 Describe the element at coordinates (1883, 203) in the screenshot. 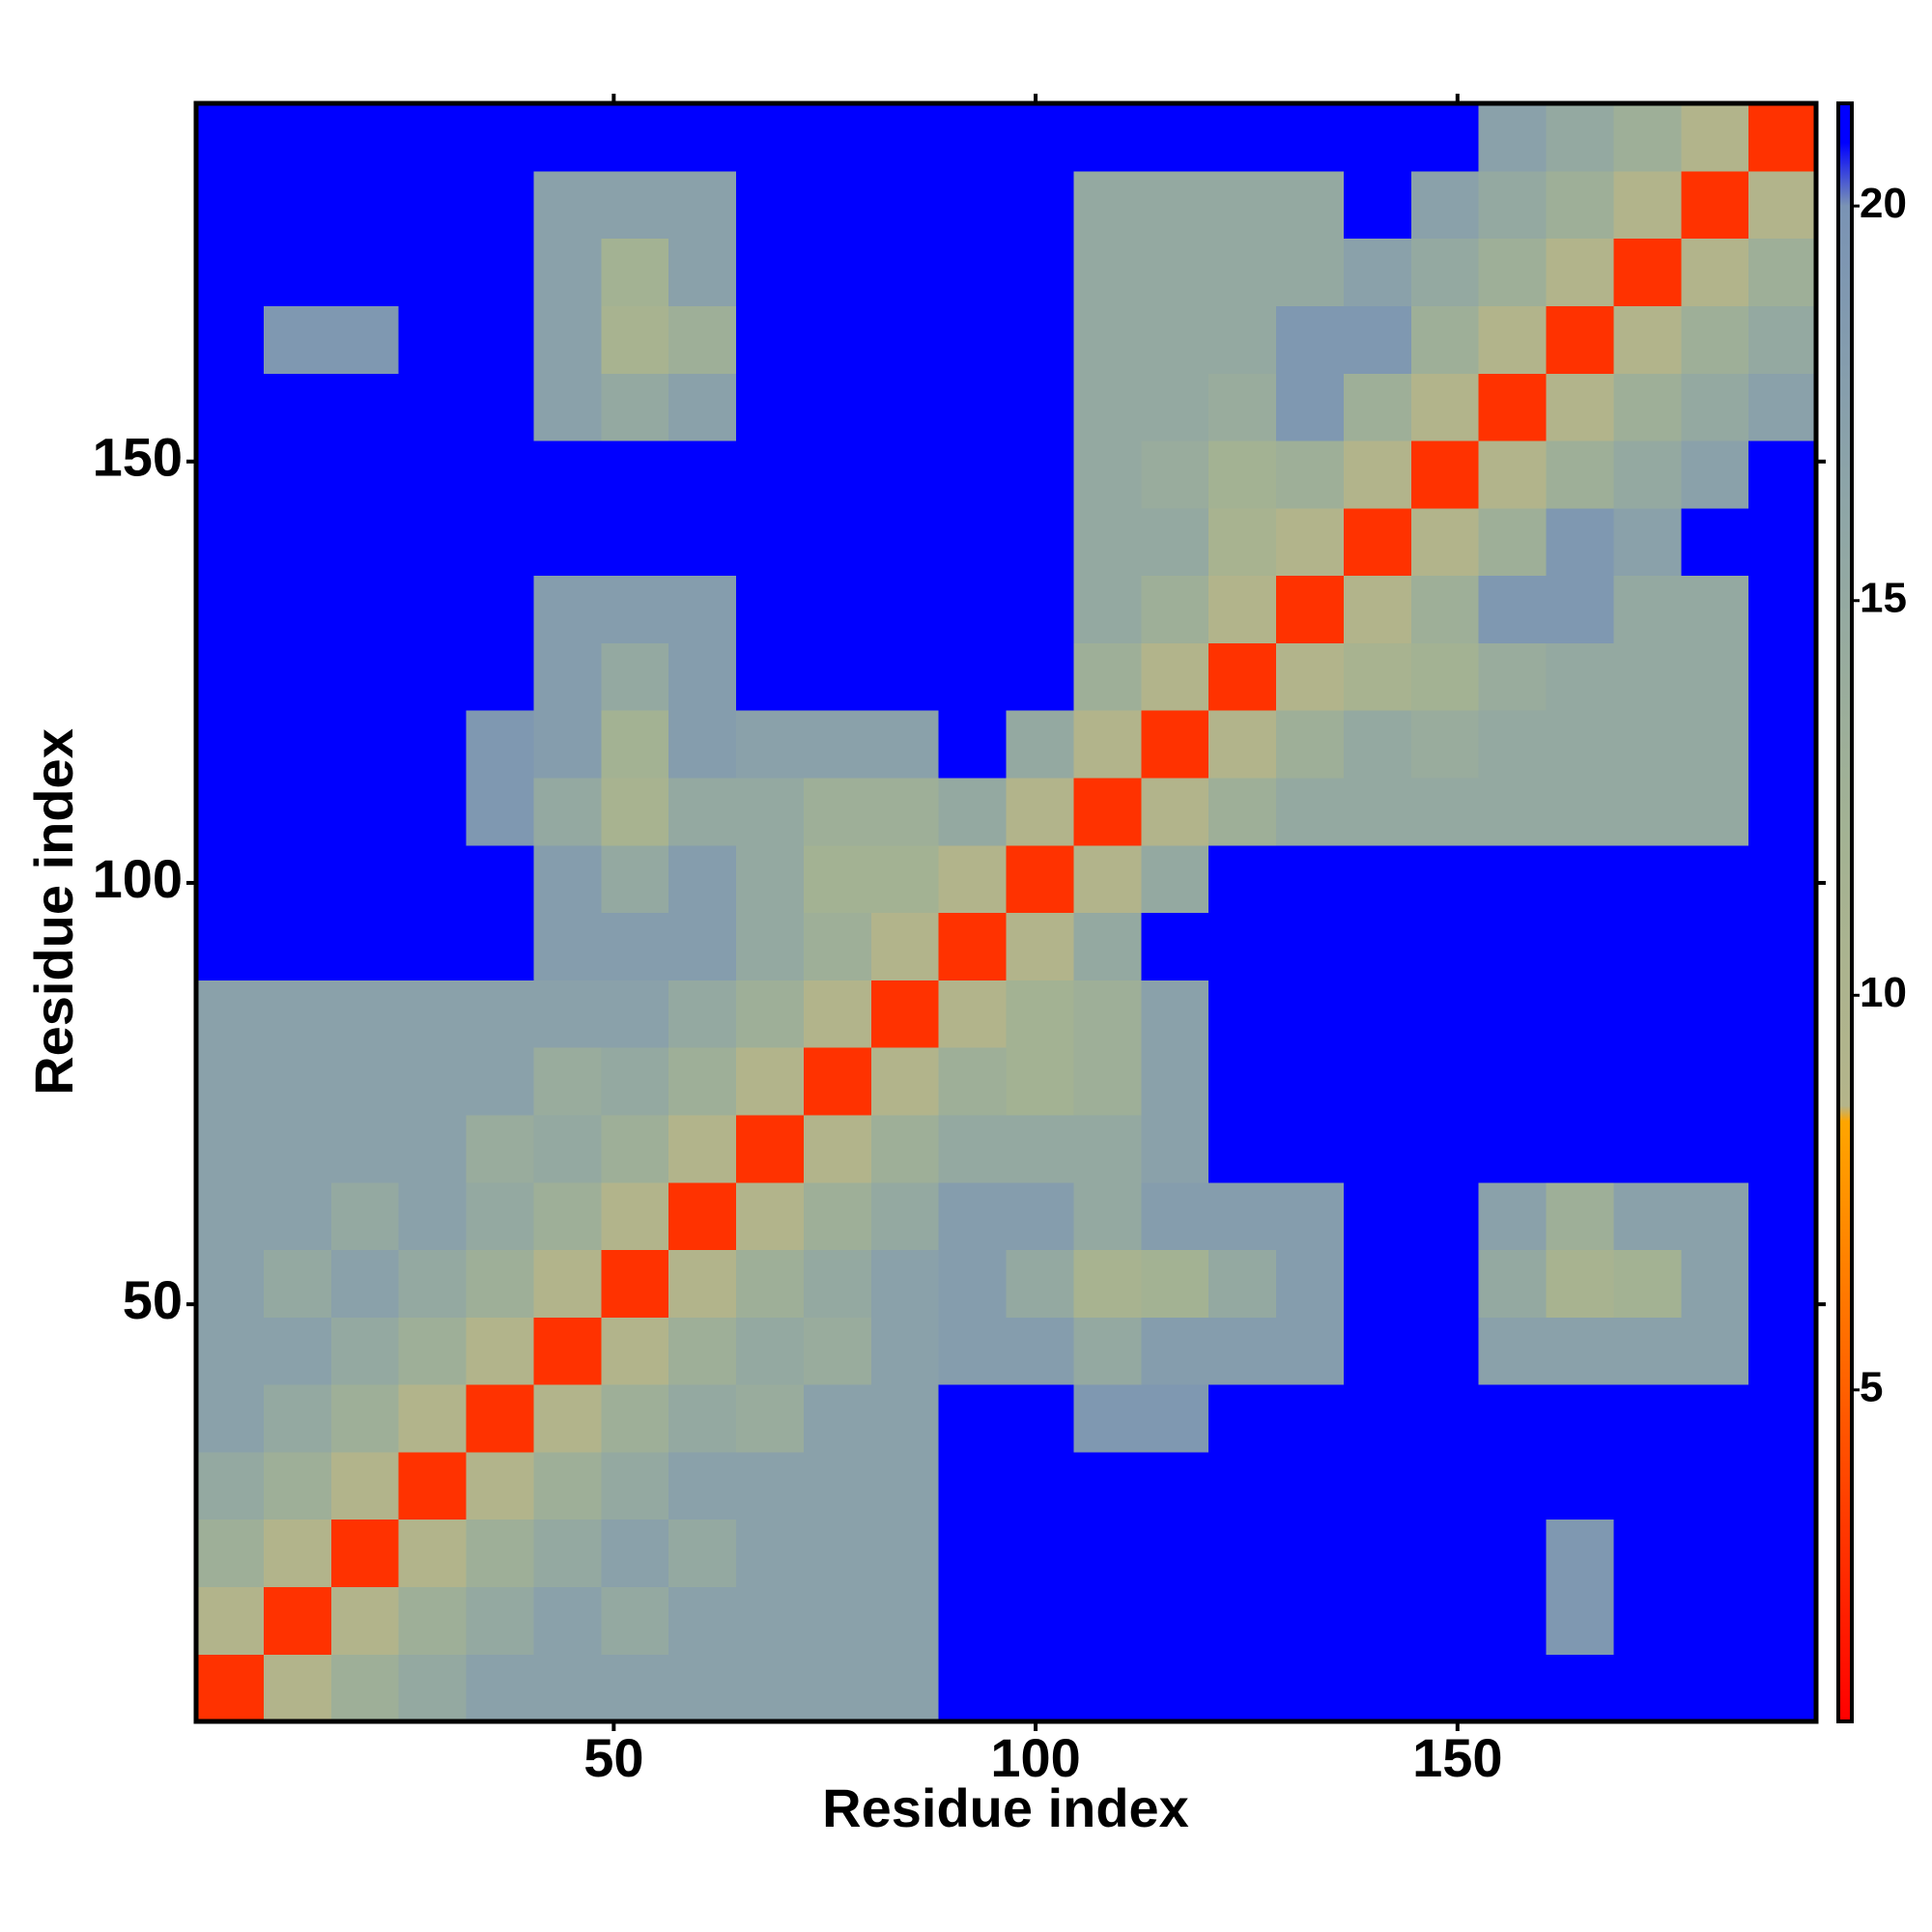

I see `colorbar-tick-label: 20` at that location.